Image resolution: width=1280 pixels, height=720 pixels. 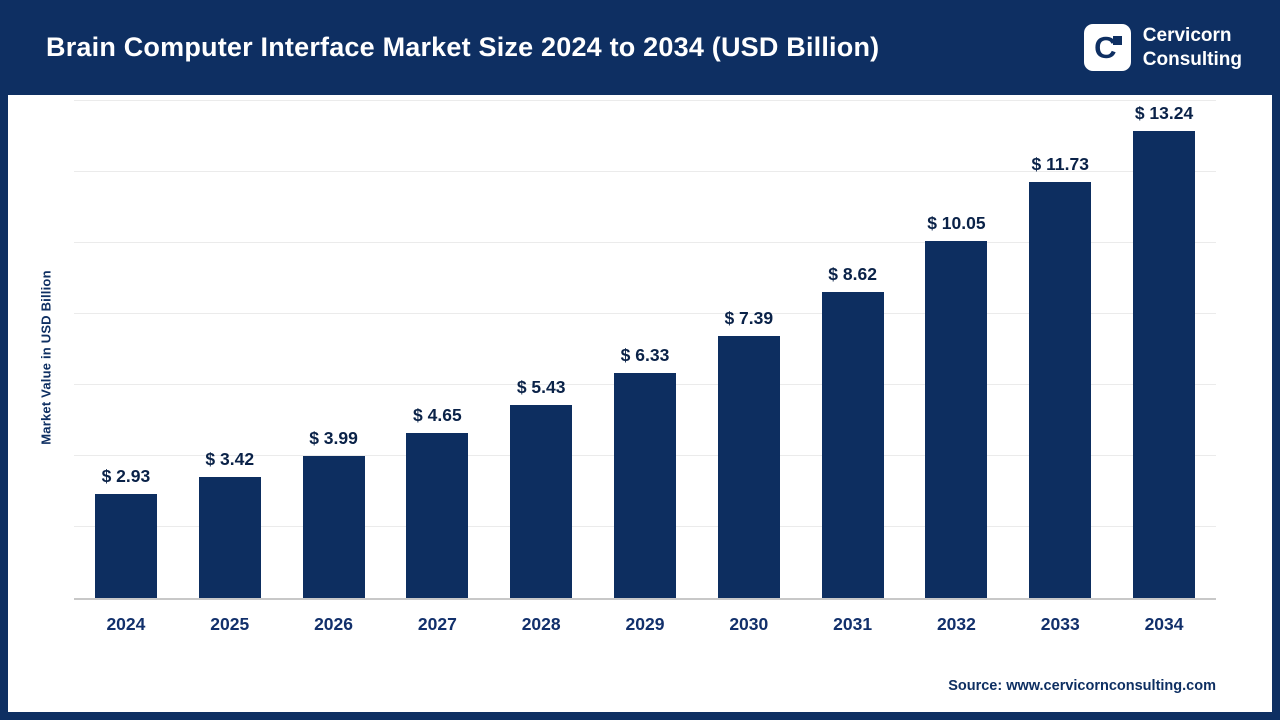 What do you see at coordinates (230, 459) in the screenshot?
I see `bar-value-label: $ 3.42` at bounding box center [230, 459].